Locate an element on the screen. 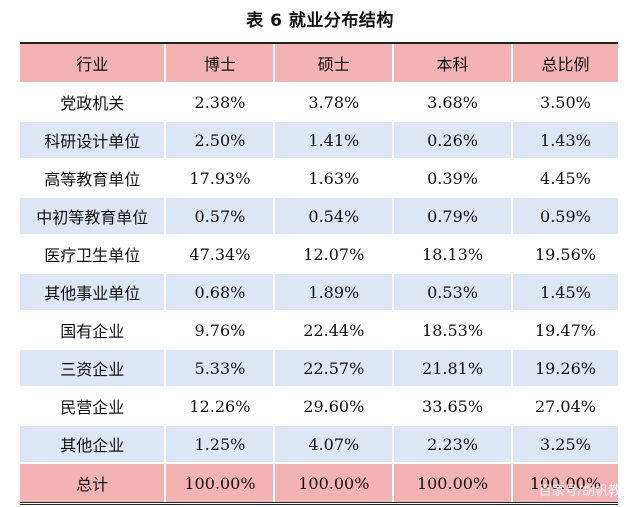  cell-bachelor: 0.53% is located at coordinates (453, 293).